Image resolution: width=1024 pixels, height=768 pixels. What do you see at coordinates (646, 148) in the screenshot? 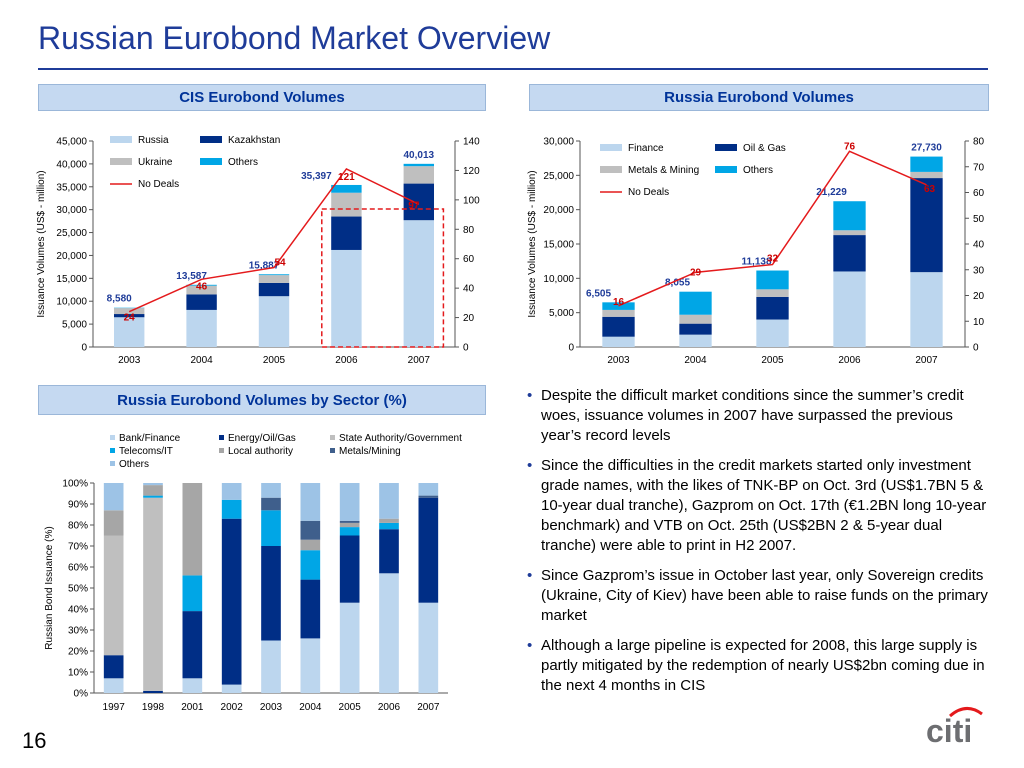
I see `legend-label: Finance` at bounding box center [646, 148].